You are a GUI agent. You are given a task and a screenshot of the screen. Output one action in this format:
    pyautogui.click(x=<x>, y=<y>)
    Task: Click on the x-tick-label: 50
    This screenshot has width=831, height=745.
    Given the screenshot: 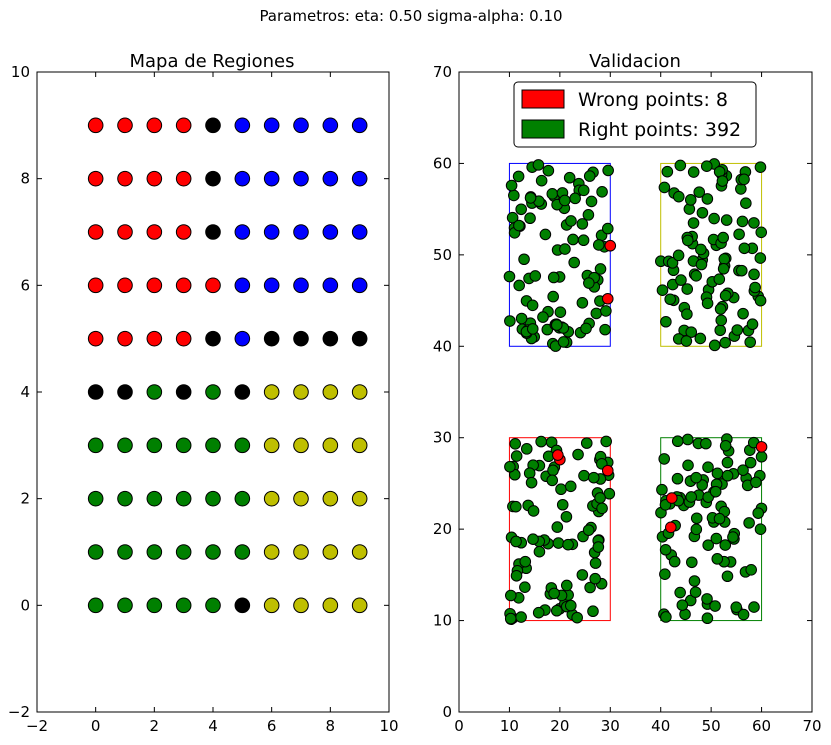 What is the action you would take?
    pyautogui.click(x=711, y=726)
    